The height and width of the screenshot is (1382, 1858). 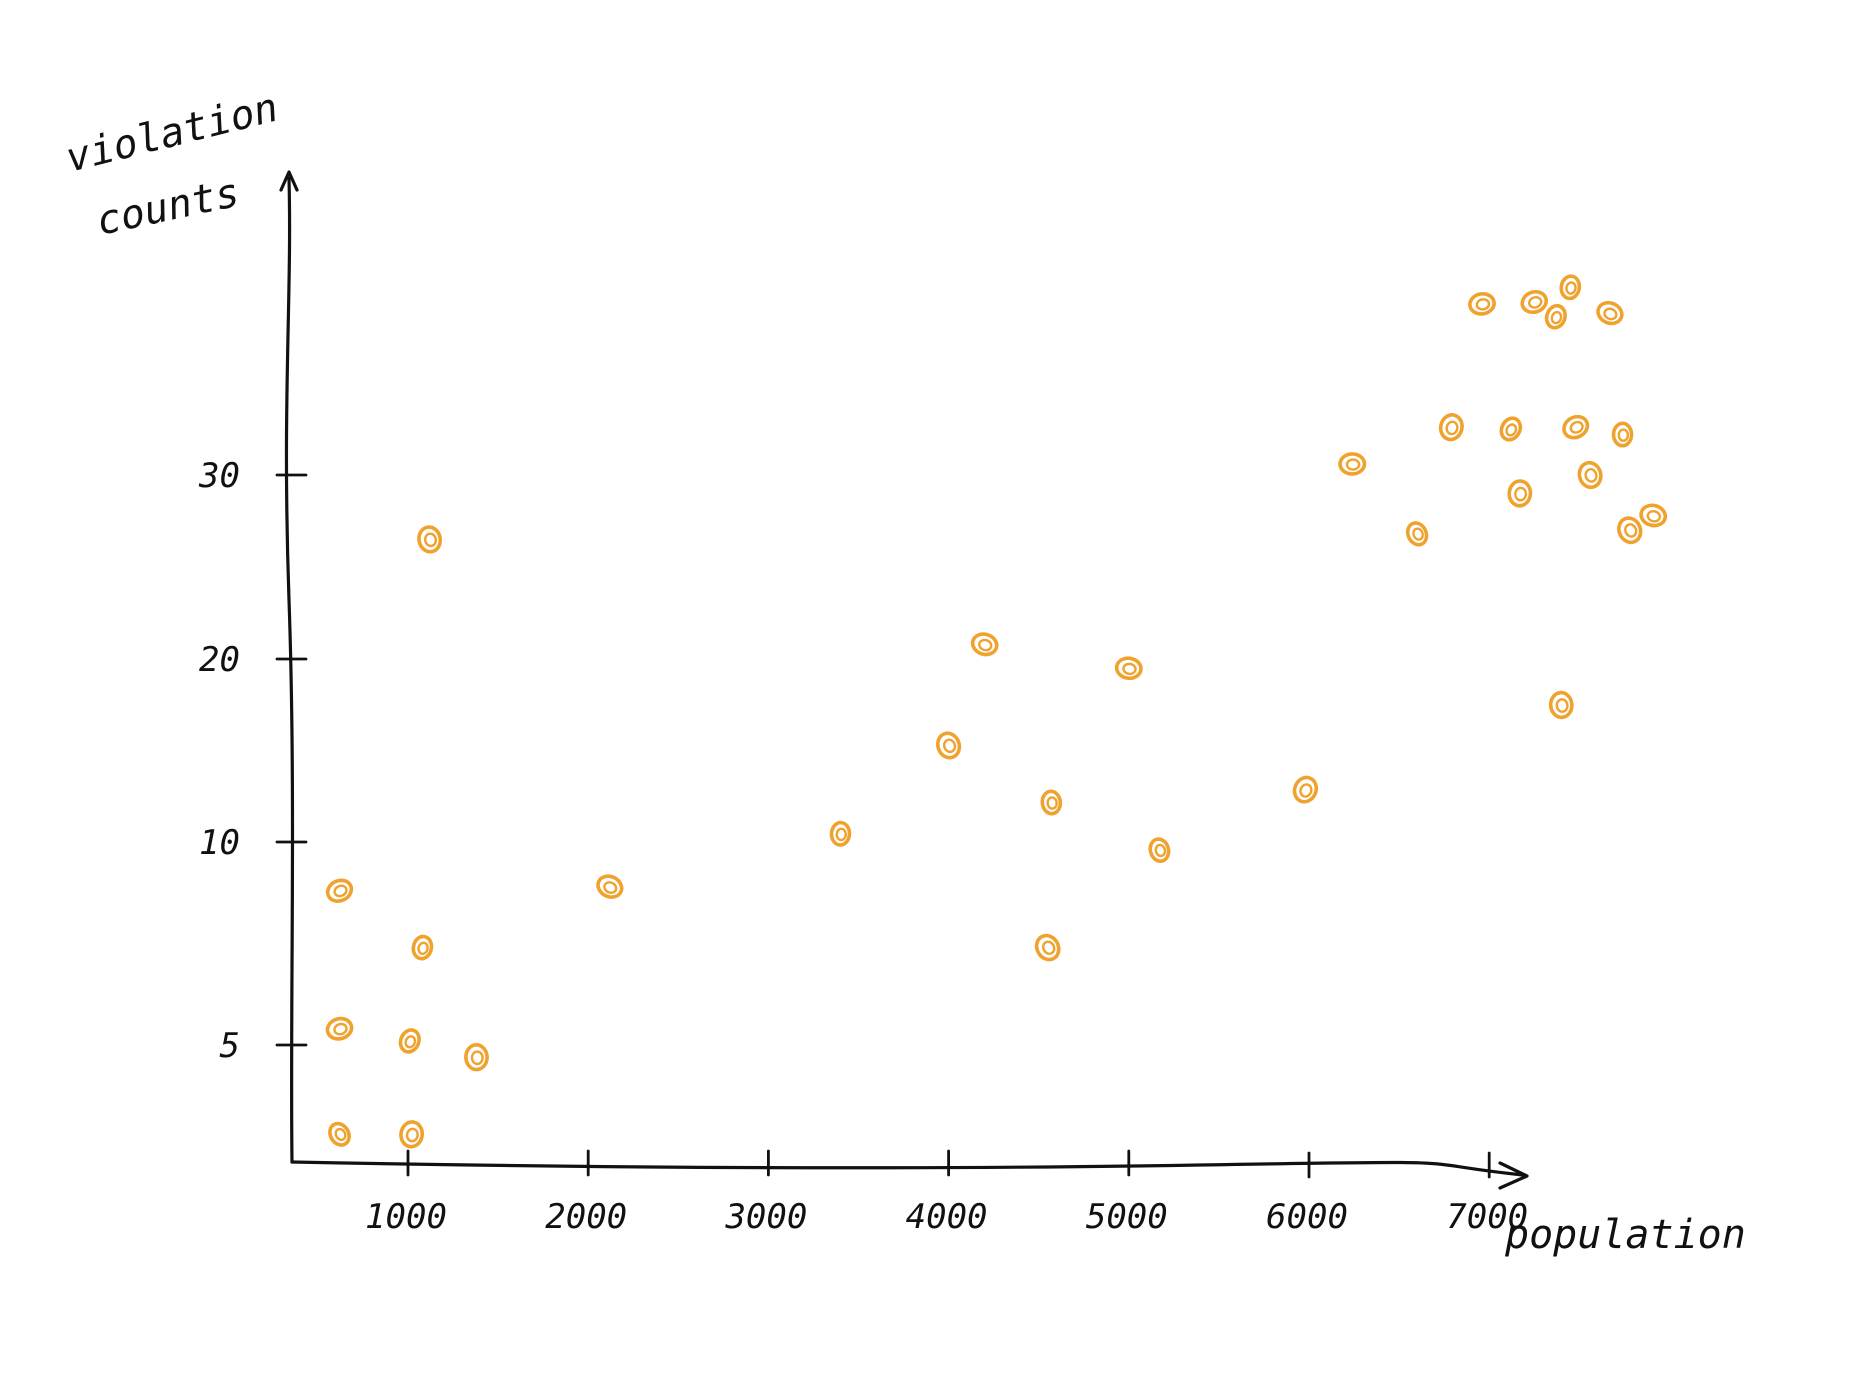 I want to click on x-tick-label: 2000, so click(x=586, y=1217).